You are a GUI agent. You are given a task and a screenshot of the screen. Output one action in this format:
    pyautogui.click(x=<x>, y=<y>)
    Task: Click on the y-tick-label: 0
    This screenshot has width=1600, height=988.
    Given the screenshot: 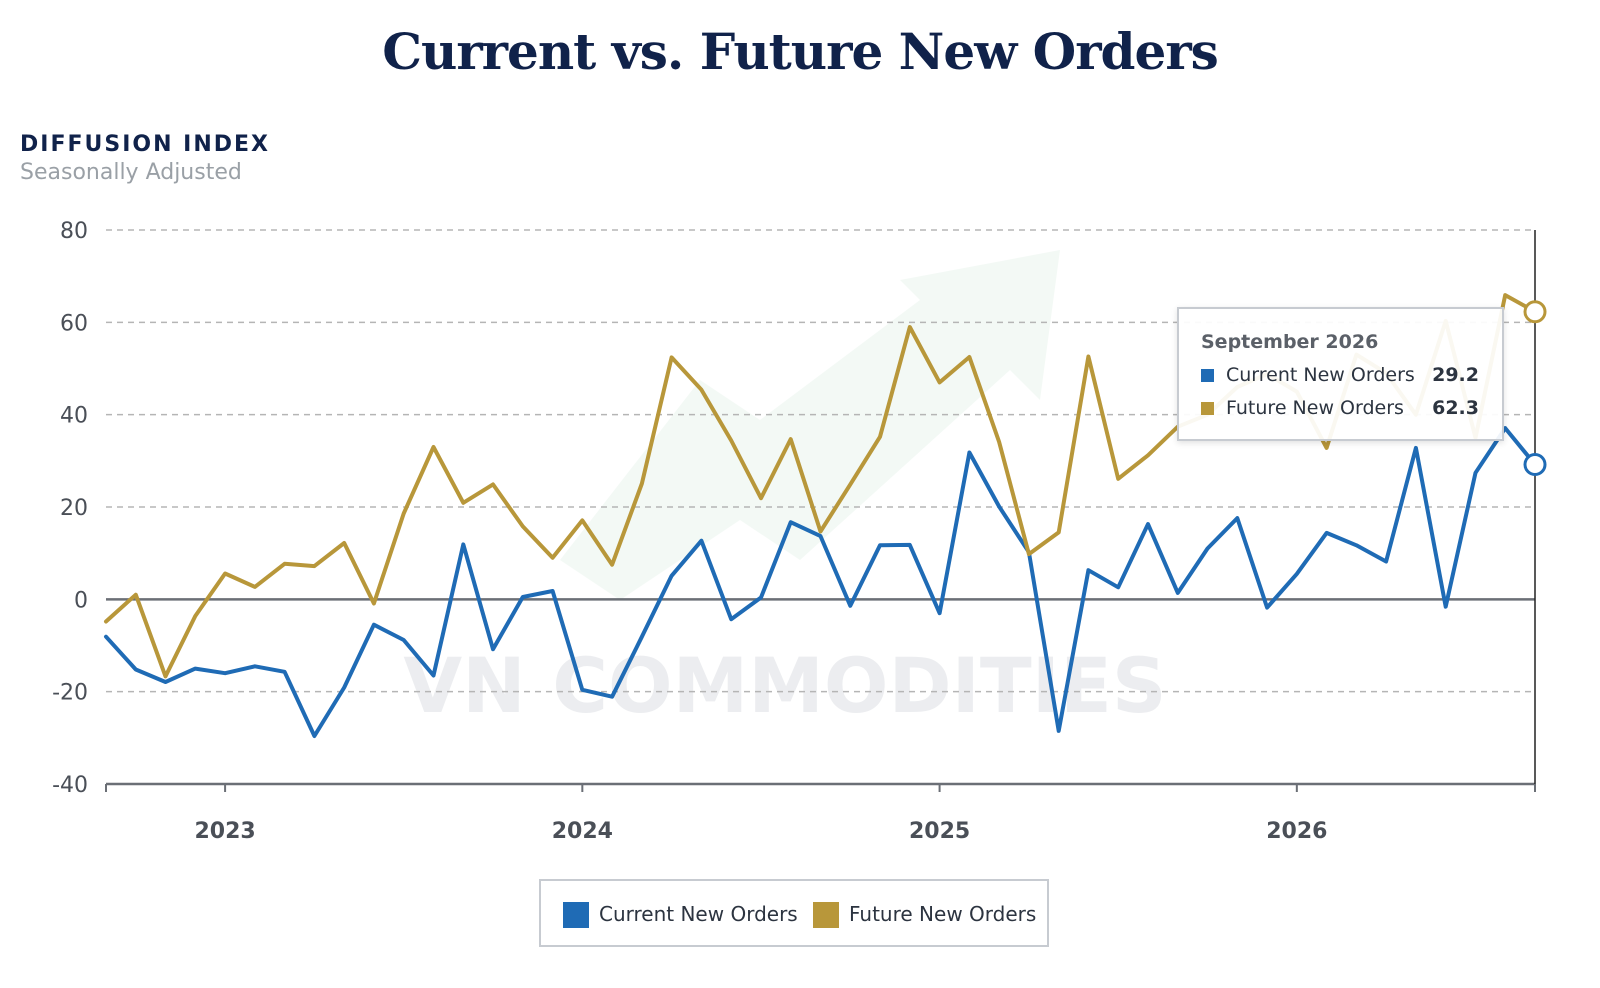 What is the action you would take?
    pyautogui.click(x=81, y=600)
    